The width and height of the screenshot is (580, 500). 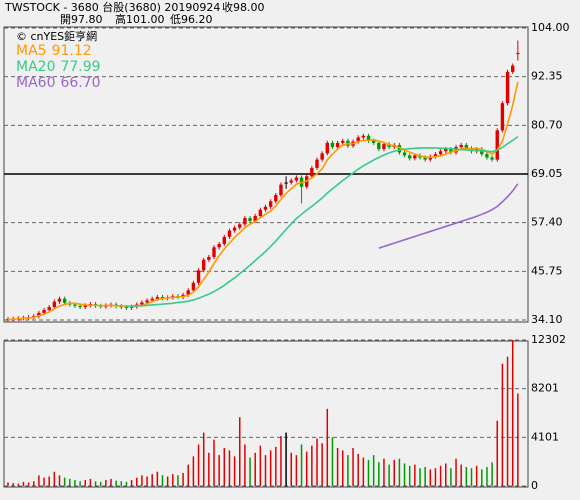 What do you see at coordinates (550, 27) in the screenshot?
I see `y-tick-label: 104.00` at bounding box center [550, 27].